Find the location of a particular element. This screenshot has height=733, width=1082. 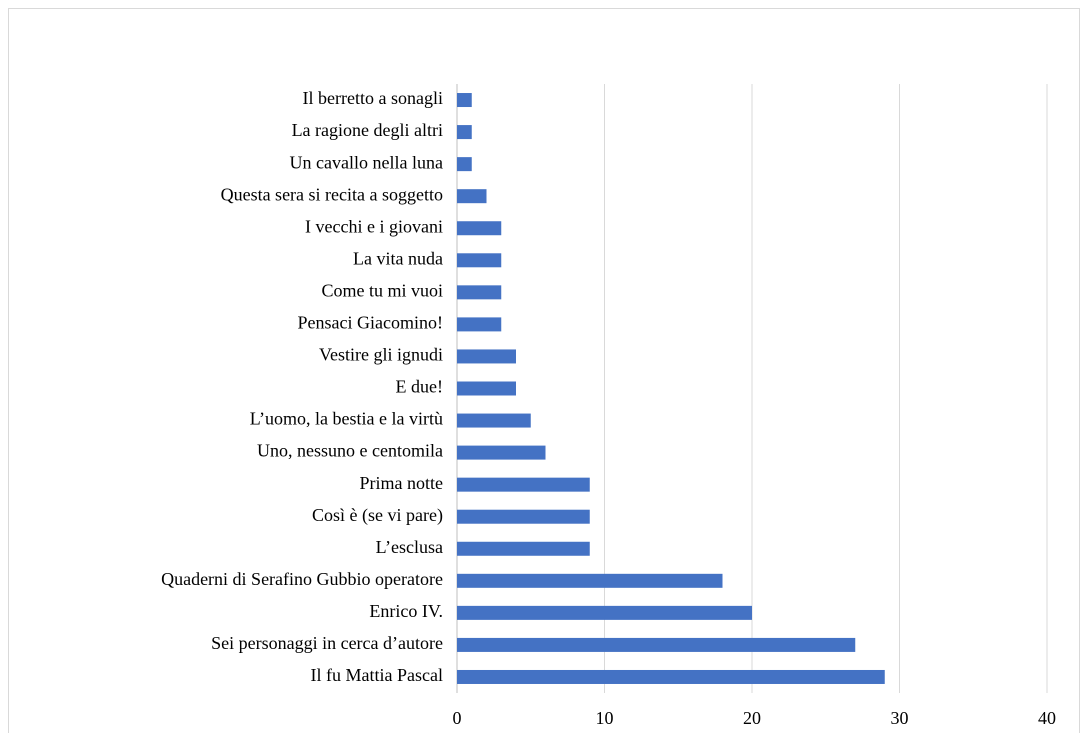

y-tick-label: L’uomo, la bestia e la virtù is located at coordinates (346, 419).